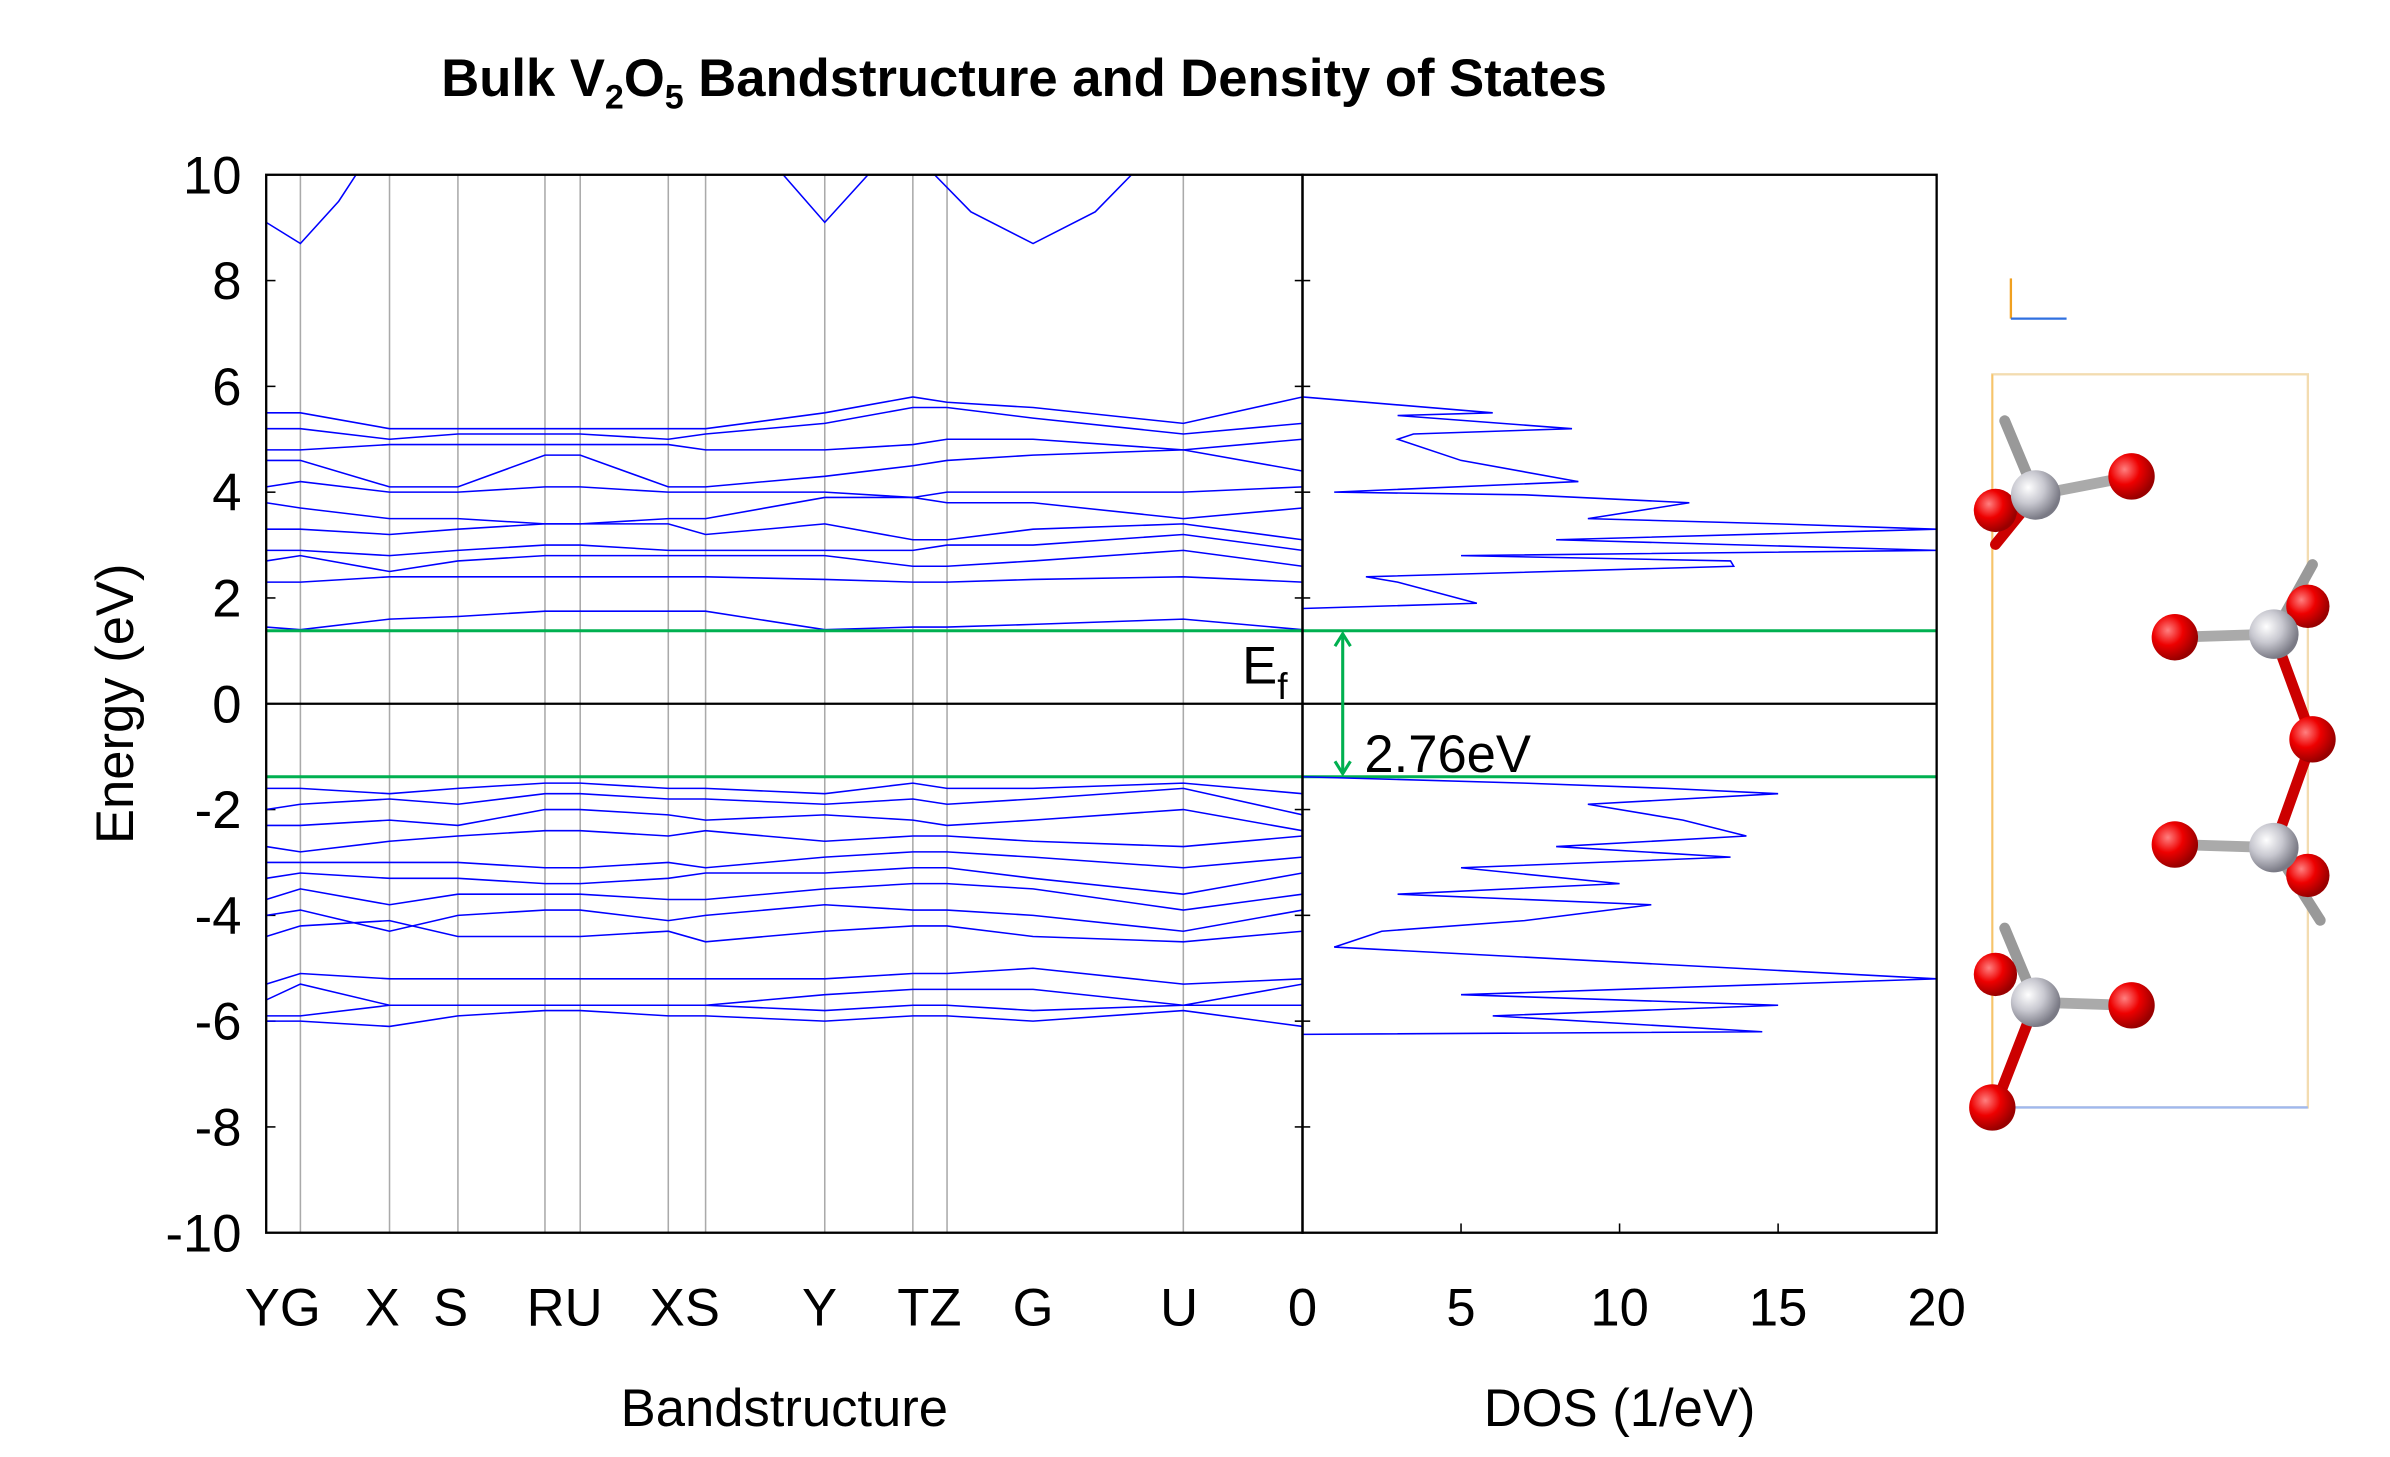 The height and width of the screenshot is (1457, 2390). I want to click on y-tick-label: -8, so click(218, 1127).